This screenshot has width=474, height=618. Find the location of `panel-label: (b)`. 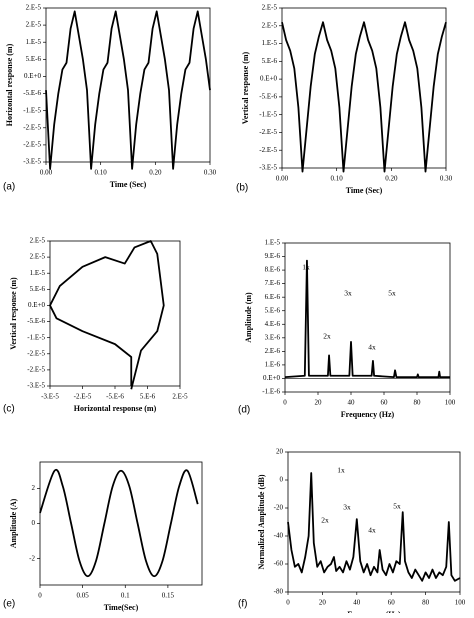

panel-label: (b) is located at coordinates (242, 188).